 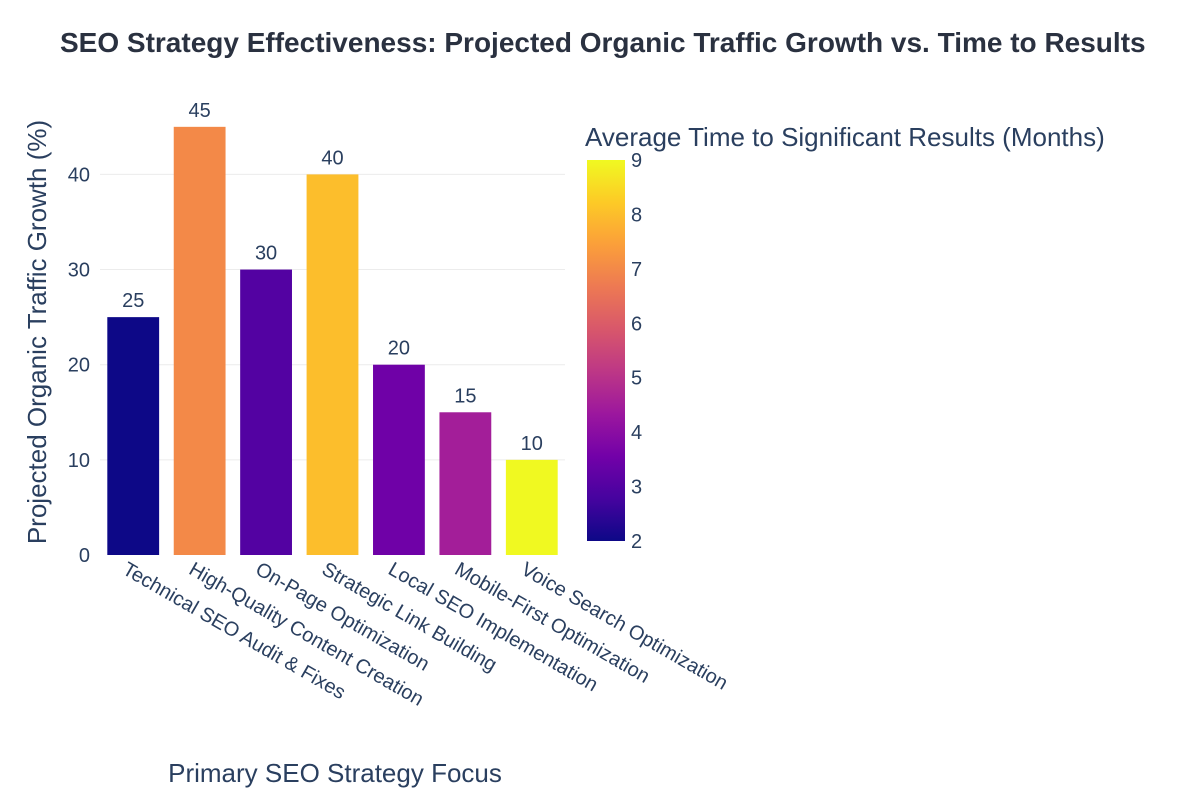 I want to click on colorbar-ticks: 2 3 4 5 6 7 8 9, so click(x=636, y=351).